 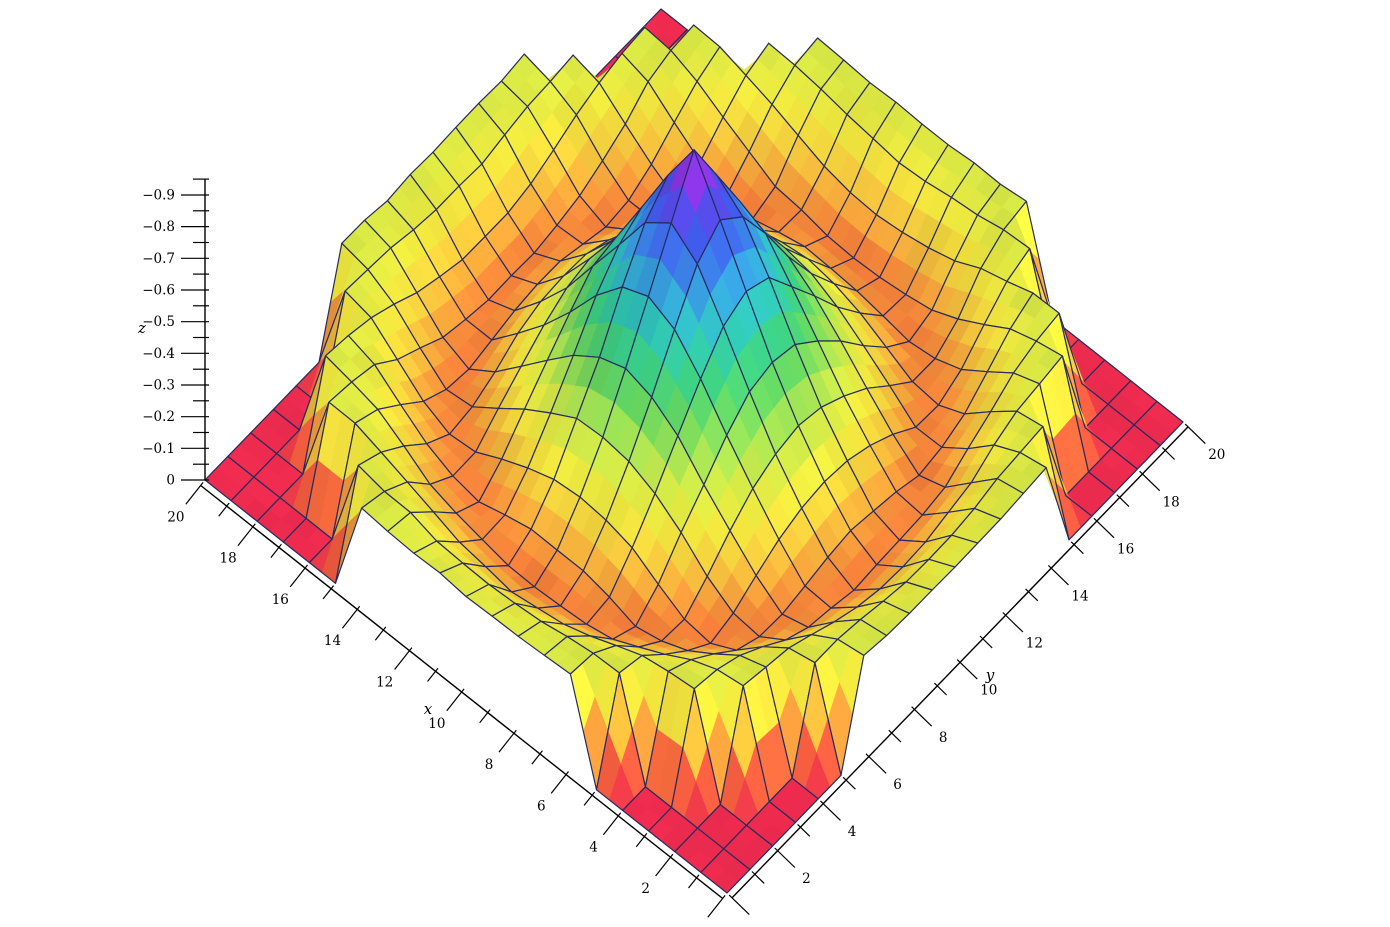 What do you see at coordinates (175, 517) in the screenshot?
I see `x-axis-tick-label: 20` at bounding box center [175, 517].